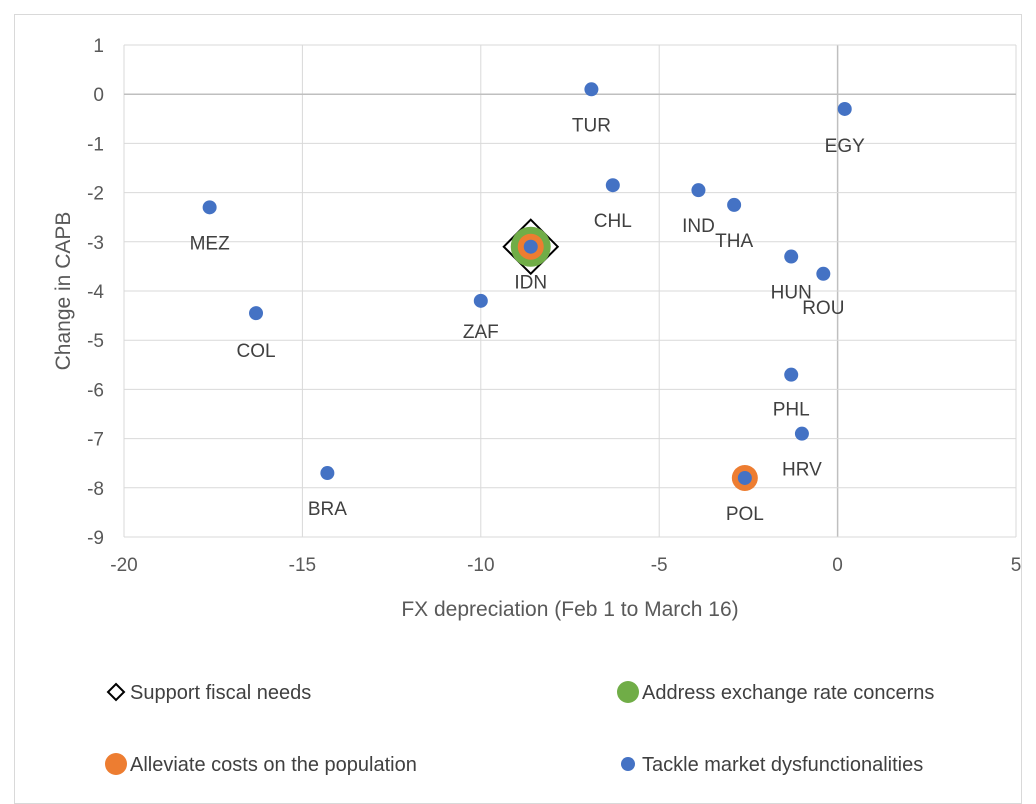 The width and height of the screenshot is (1036, 804). Describe the element at coordinates (823, 308) in the screenshot. I see `point-label: ROU` at that location.